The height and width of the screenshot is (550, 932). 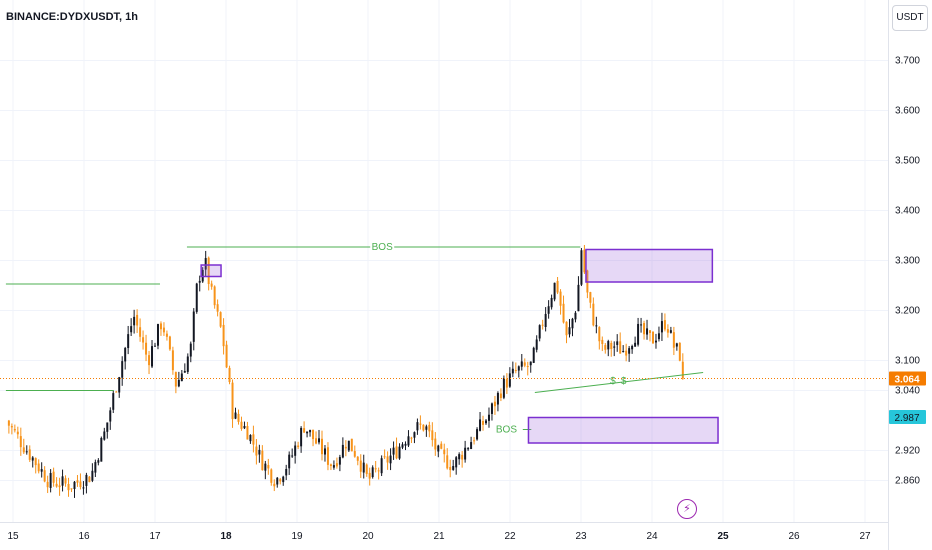 What do you see at coordinates (581, 536) in the screenshot?
I see `time-tick-label: 23` at bounding box center [581, 536].